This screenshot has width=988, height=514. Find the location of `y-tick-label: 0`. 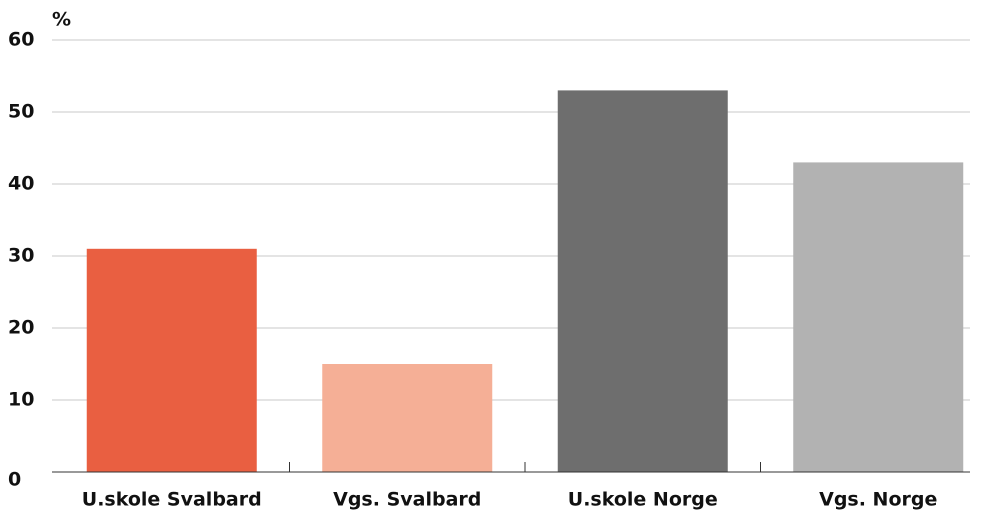

y-tick-label: 0 is located at coordinates (14, 480).